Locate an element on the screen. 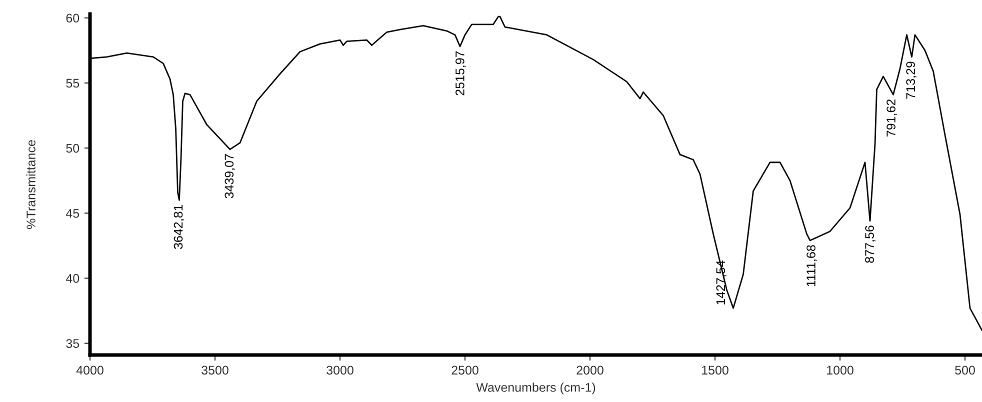 Image resolution: width=982 pixels, height=402 pixels. y-axis-title: %Transmittance is located at coordinates (31, 184).